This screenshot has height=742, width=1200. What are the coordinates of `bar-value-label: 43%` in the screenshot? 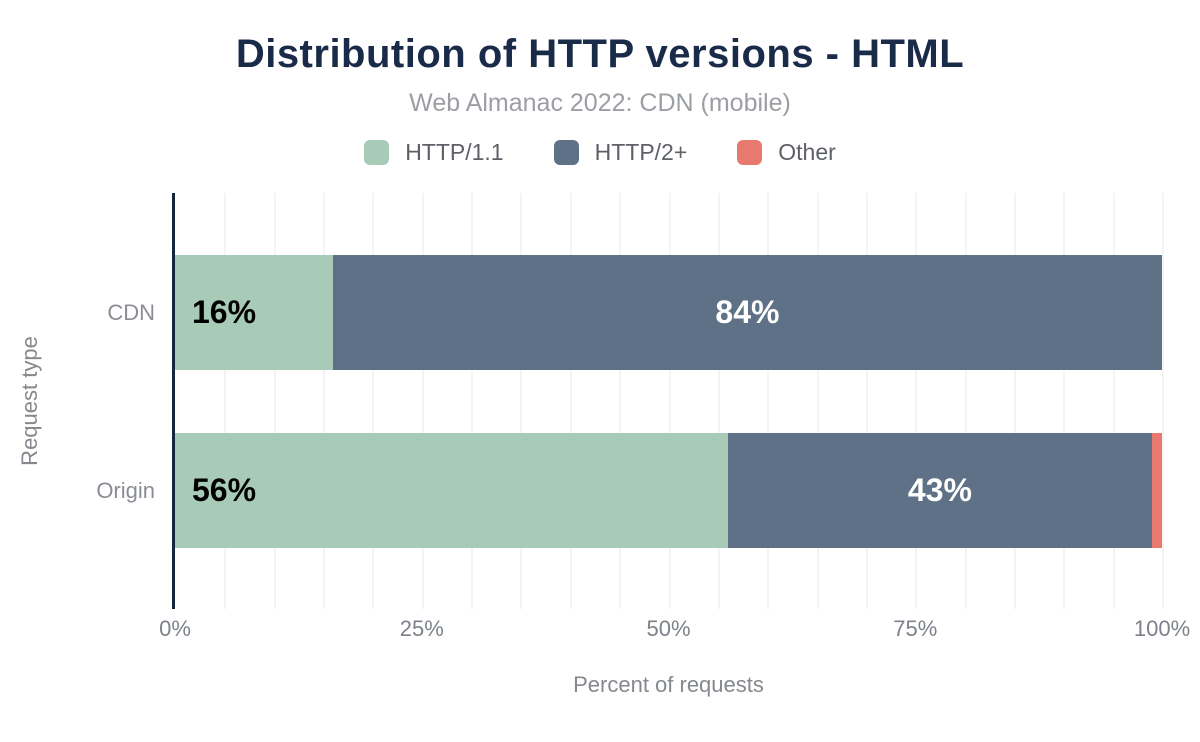 It's located at (939, 490).